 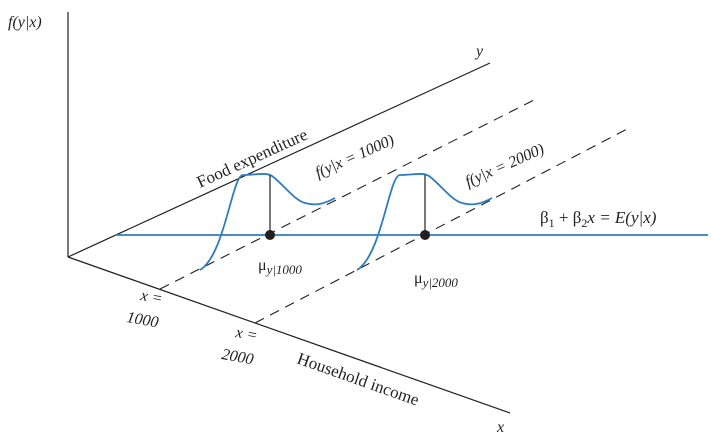 What do you see at coordinates (424, 222) in the screenshot?
I see `density-curve-x2000` at bounding box center [424, 222].